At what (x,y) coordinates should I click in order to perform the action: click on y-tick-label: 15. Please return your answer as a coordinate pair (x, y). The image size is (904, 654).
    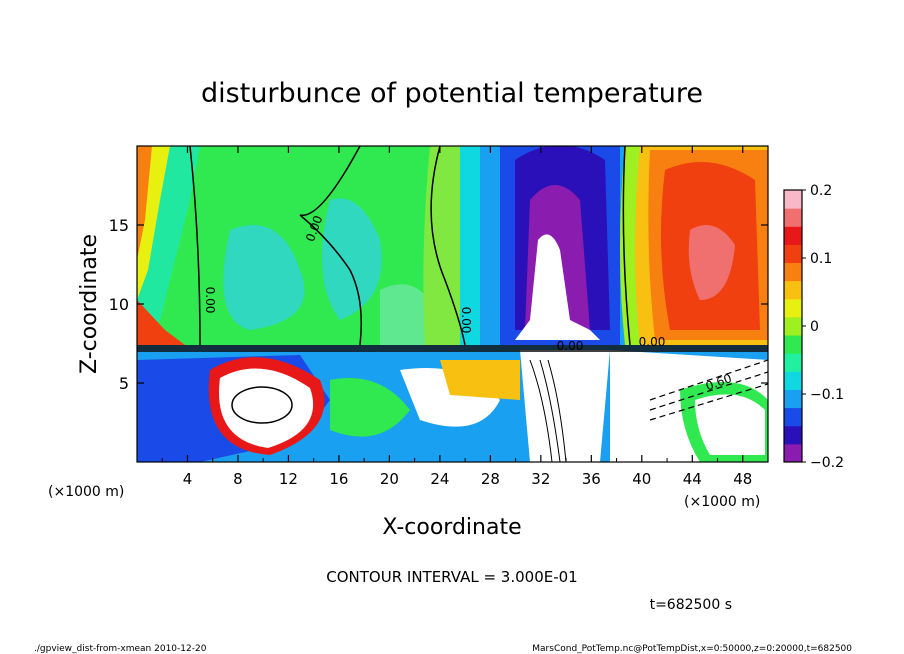
    Looking at the image, I should click on (119, 225).